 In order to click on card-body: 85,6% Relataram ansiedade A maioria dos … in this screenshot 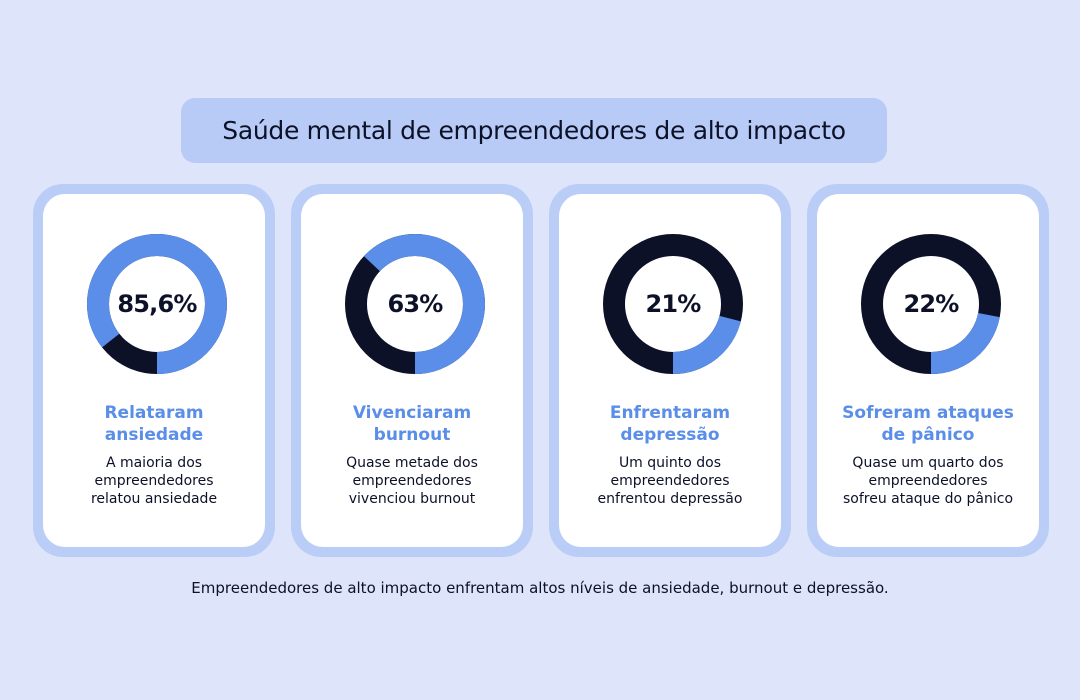, I will do `click(154, 370)`.